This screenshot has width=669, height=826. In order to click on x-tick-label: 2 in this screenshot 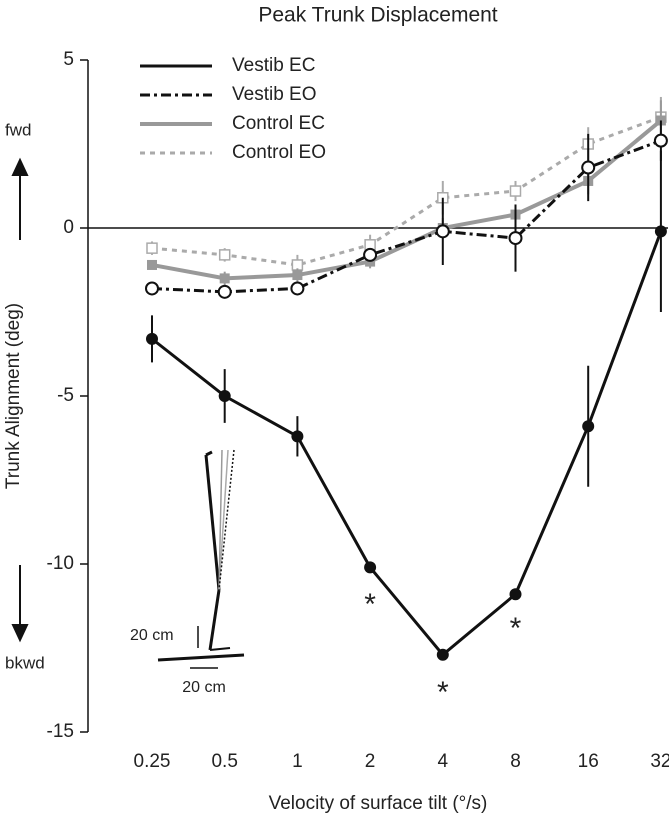, I will do `click(370, 761)`.